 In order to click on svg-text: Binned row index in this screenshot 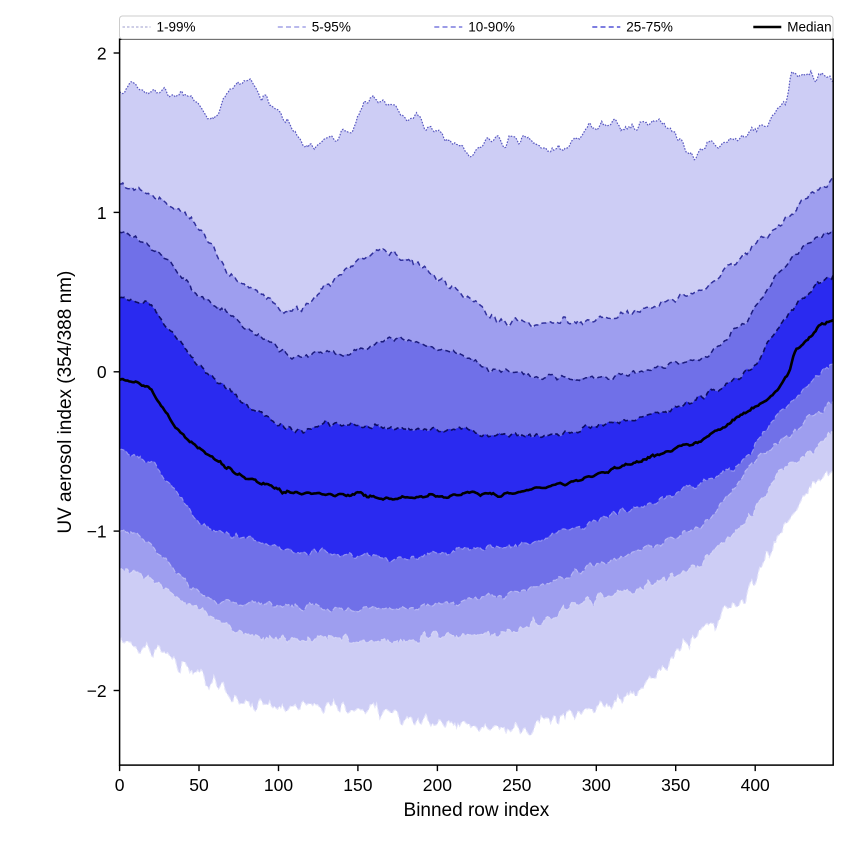, I will do `click(477, 810)`.